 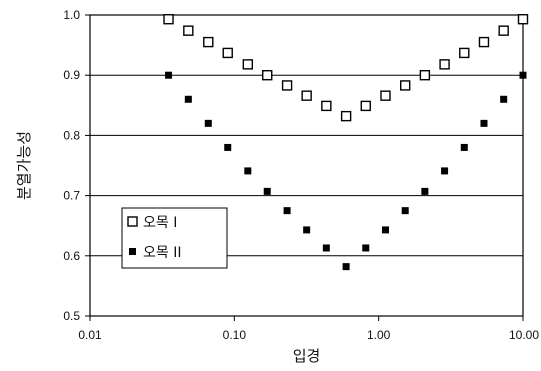 I want to click on y-tick-label: 0.9, so click(x=71, y=75).